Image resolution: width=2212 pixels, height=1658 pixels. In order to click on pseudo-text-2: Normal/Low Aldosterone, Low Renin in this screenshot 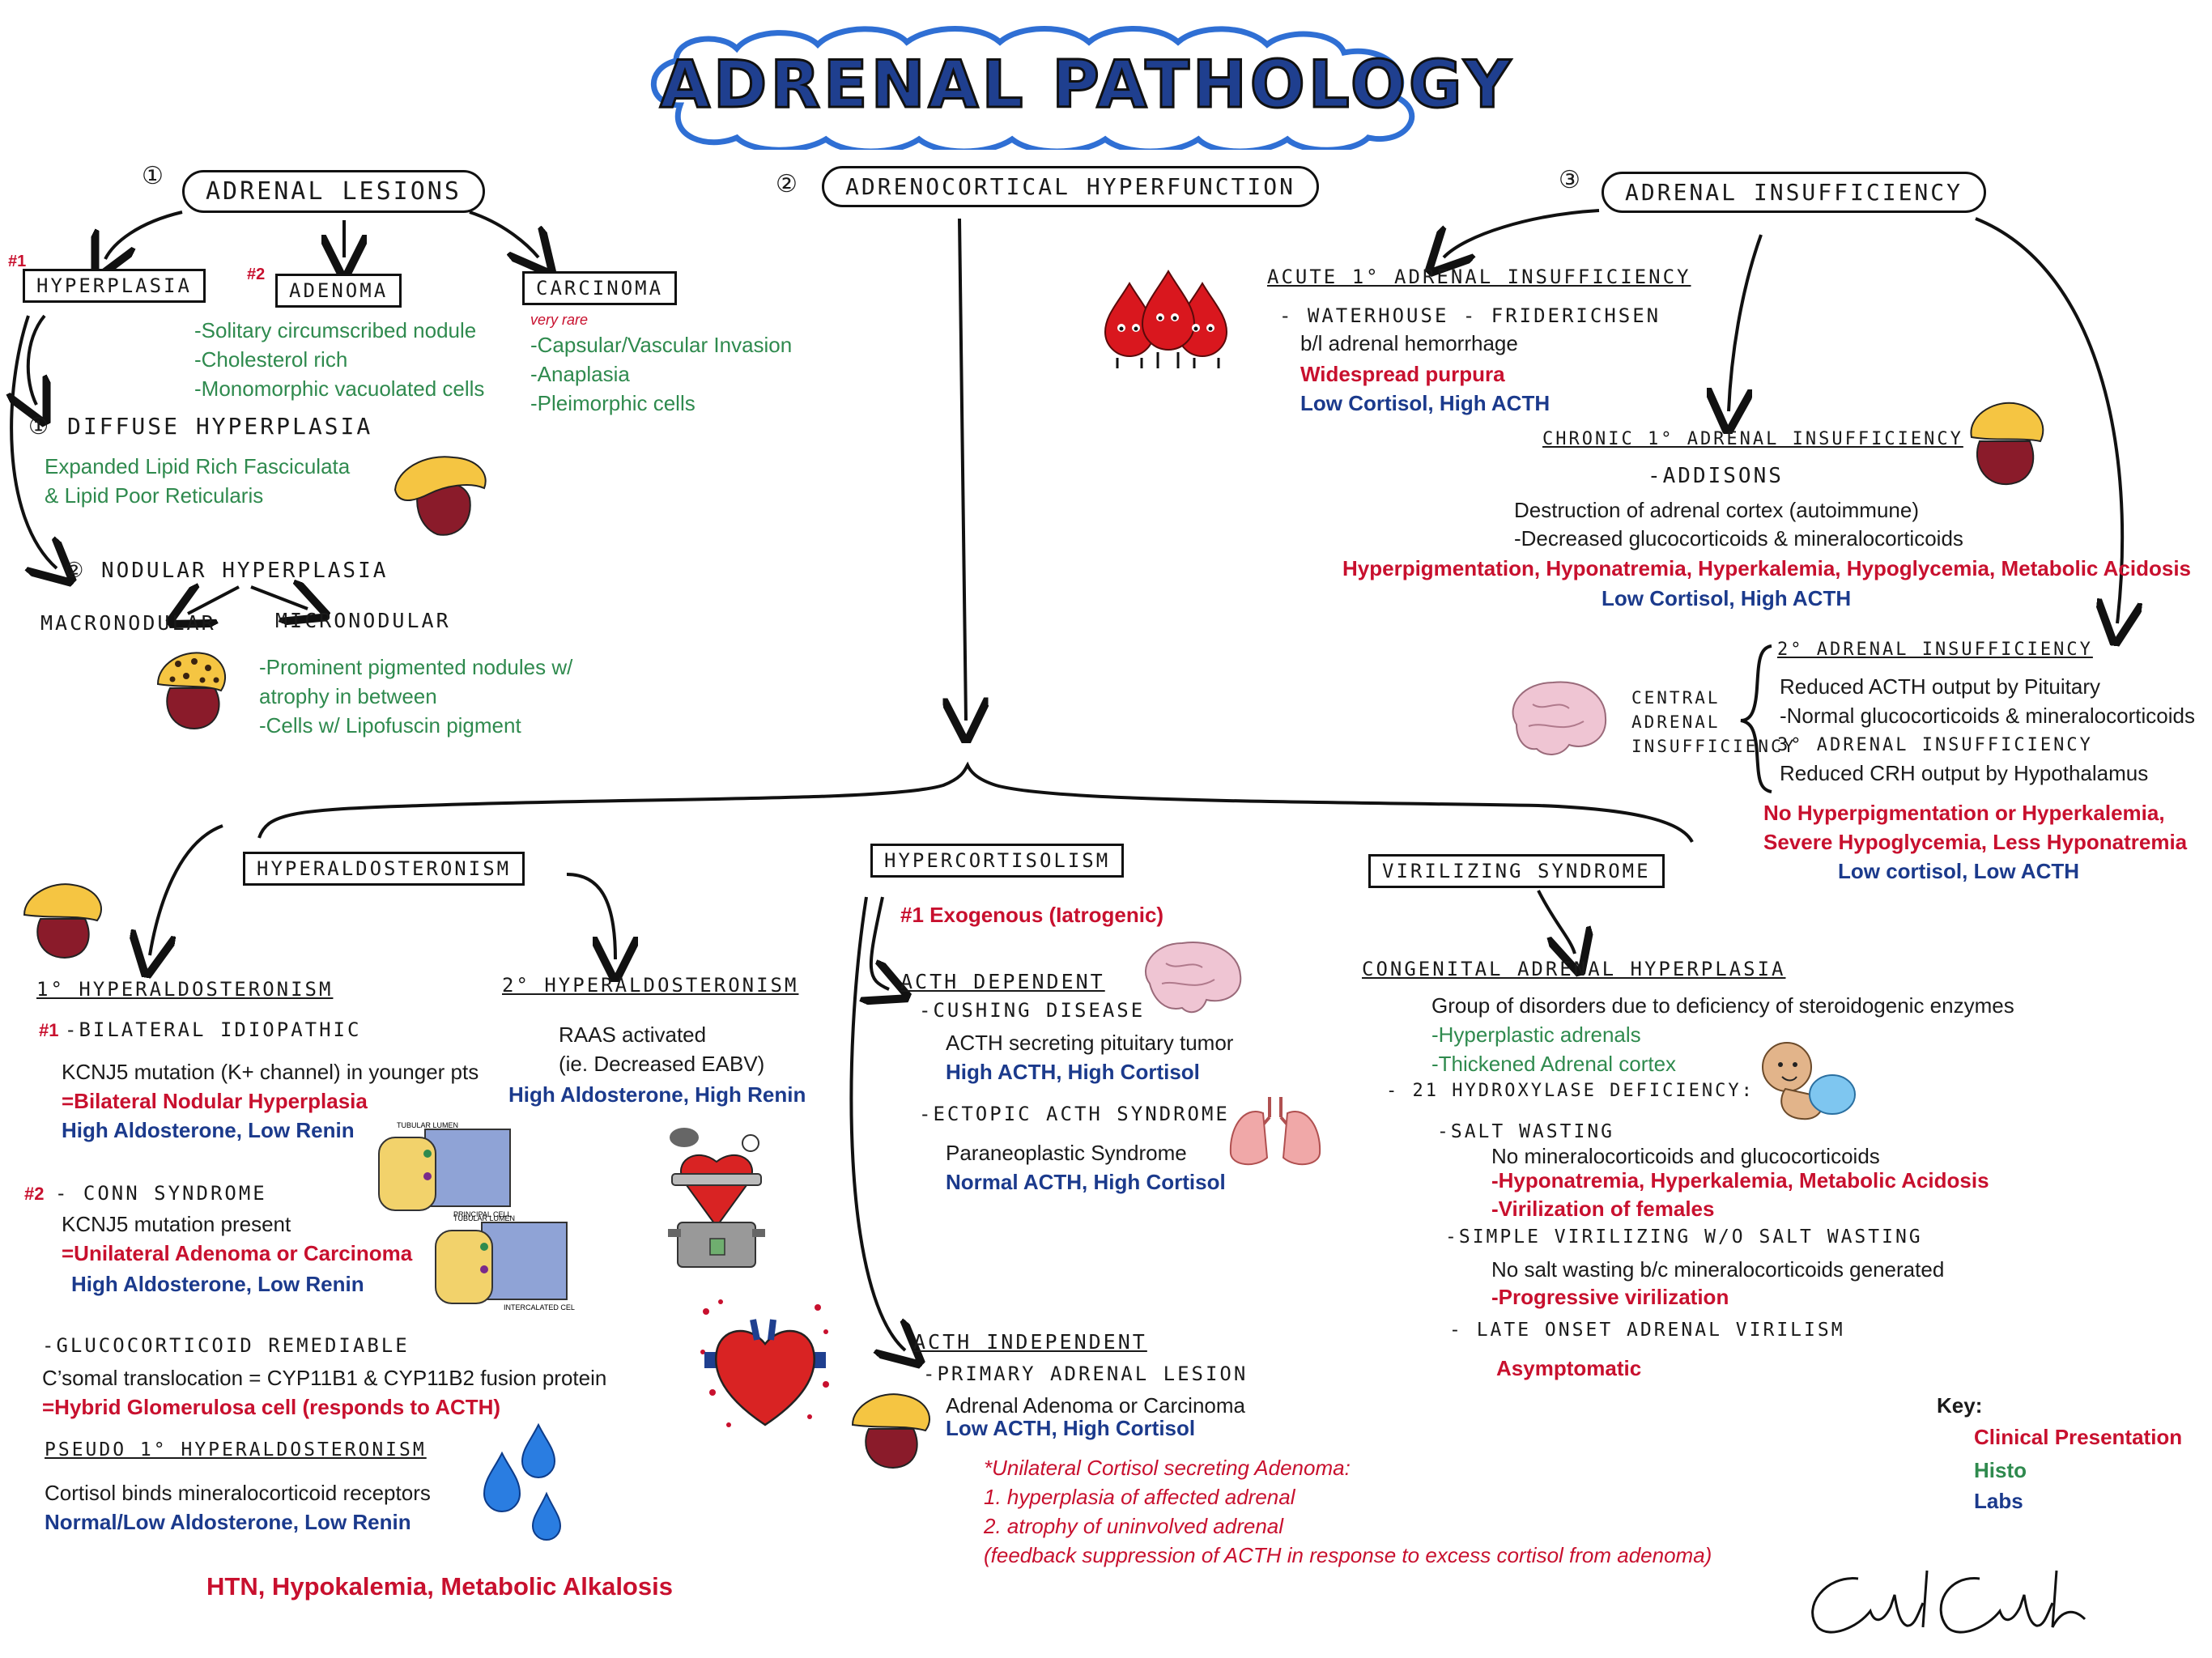, I will do `click(228, 1522)`.